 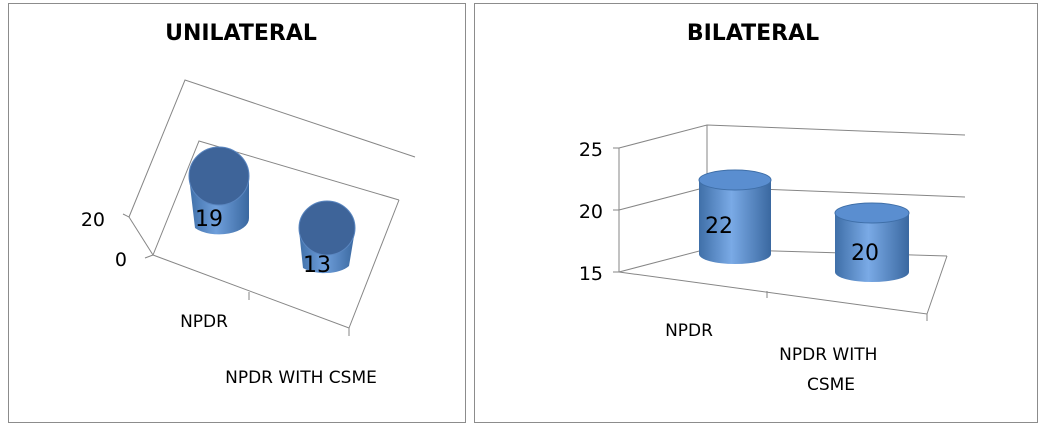 I want to click on back-wall-top, so click(x=272, y=148).